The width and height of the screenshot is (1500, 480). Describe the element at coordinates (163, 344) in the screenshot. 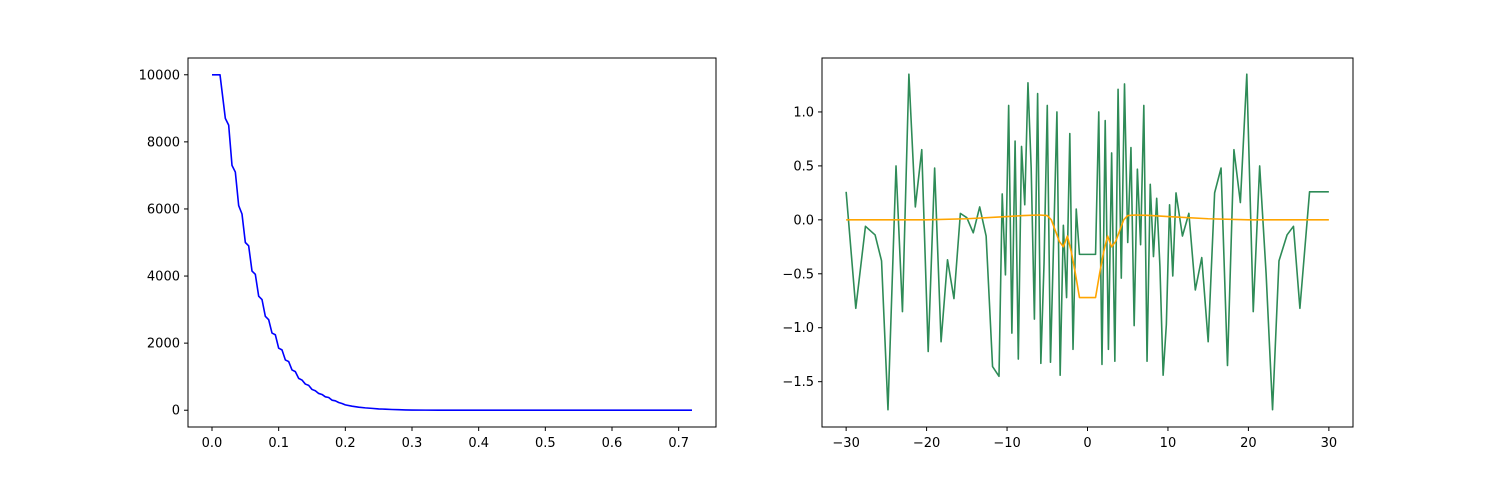

I see `y-tick-label: 2000` at that location.